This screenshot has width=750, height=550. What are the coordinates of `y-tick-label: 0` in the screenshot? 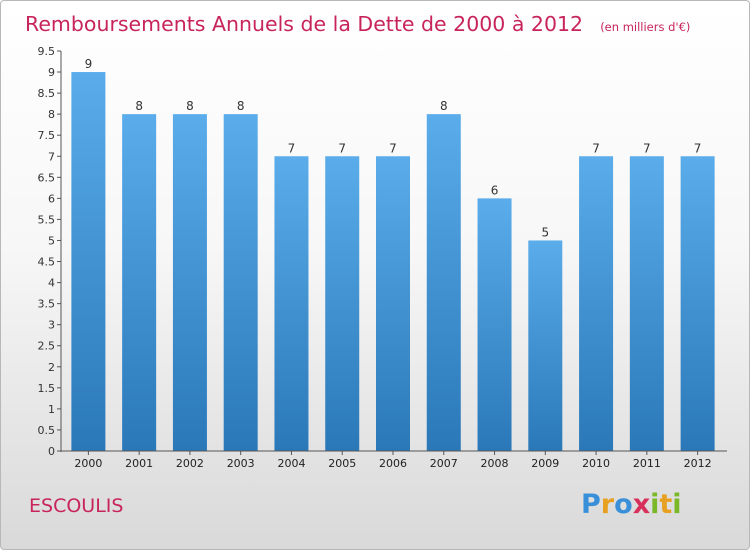 It's located at (51, 451).